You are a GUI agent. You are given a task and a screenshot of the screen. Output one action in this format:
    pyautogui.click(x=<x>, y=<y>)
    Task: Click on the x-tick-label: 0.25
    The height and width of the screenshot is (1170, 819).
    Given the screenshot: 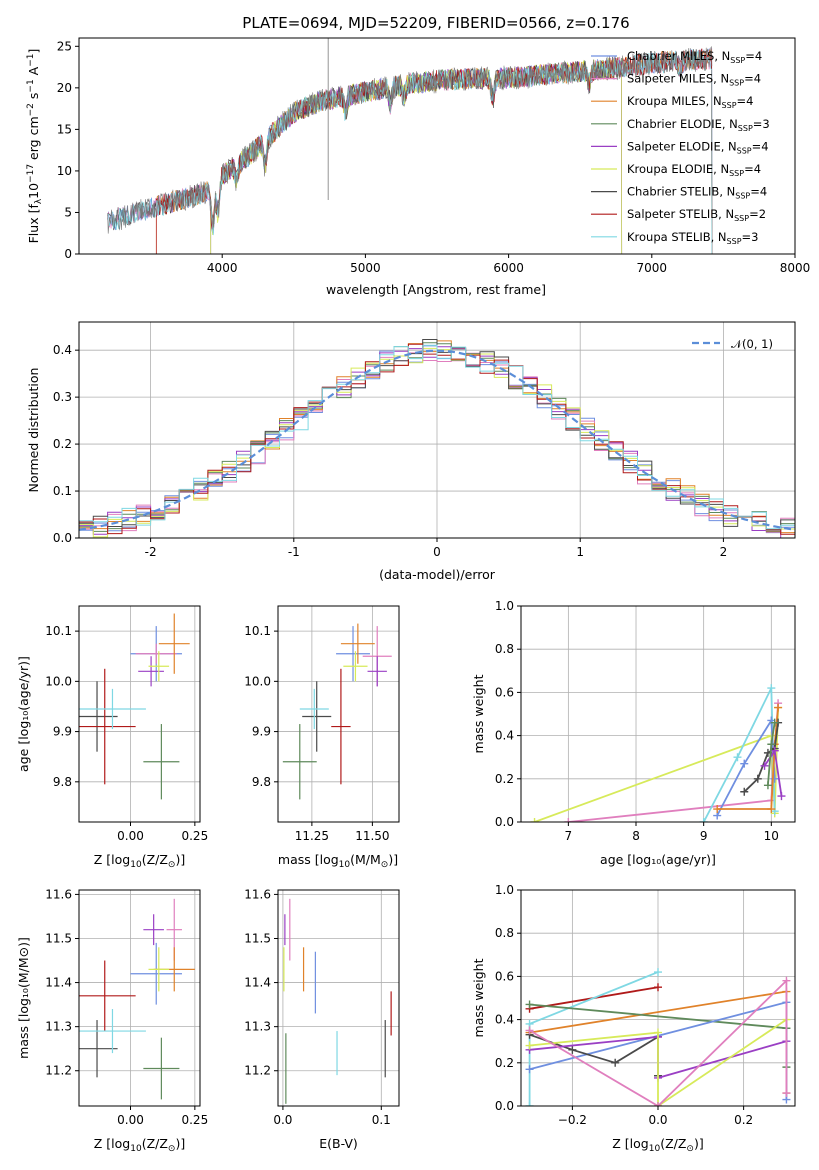 What is the action you would take?
    pyautogui.click(x=194, y=836)
    